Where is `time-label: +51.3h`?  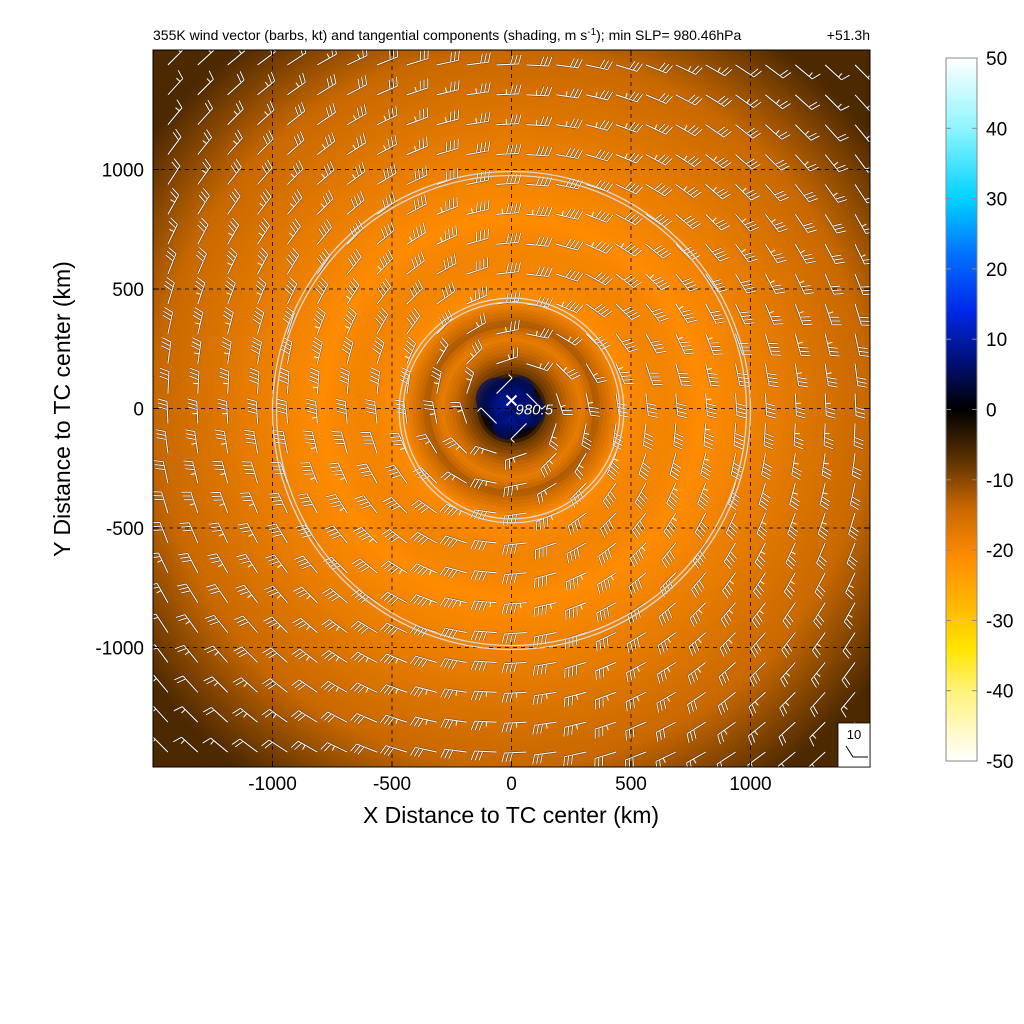 time-label: +51.3h is located at coordinates (848, 35).